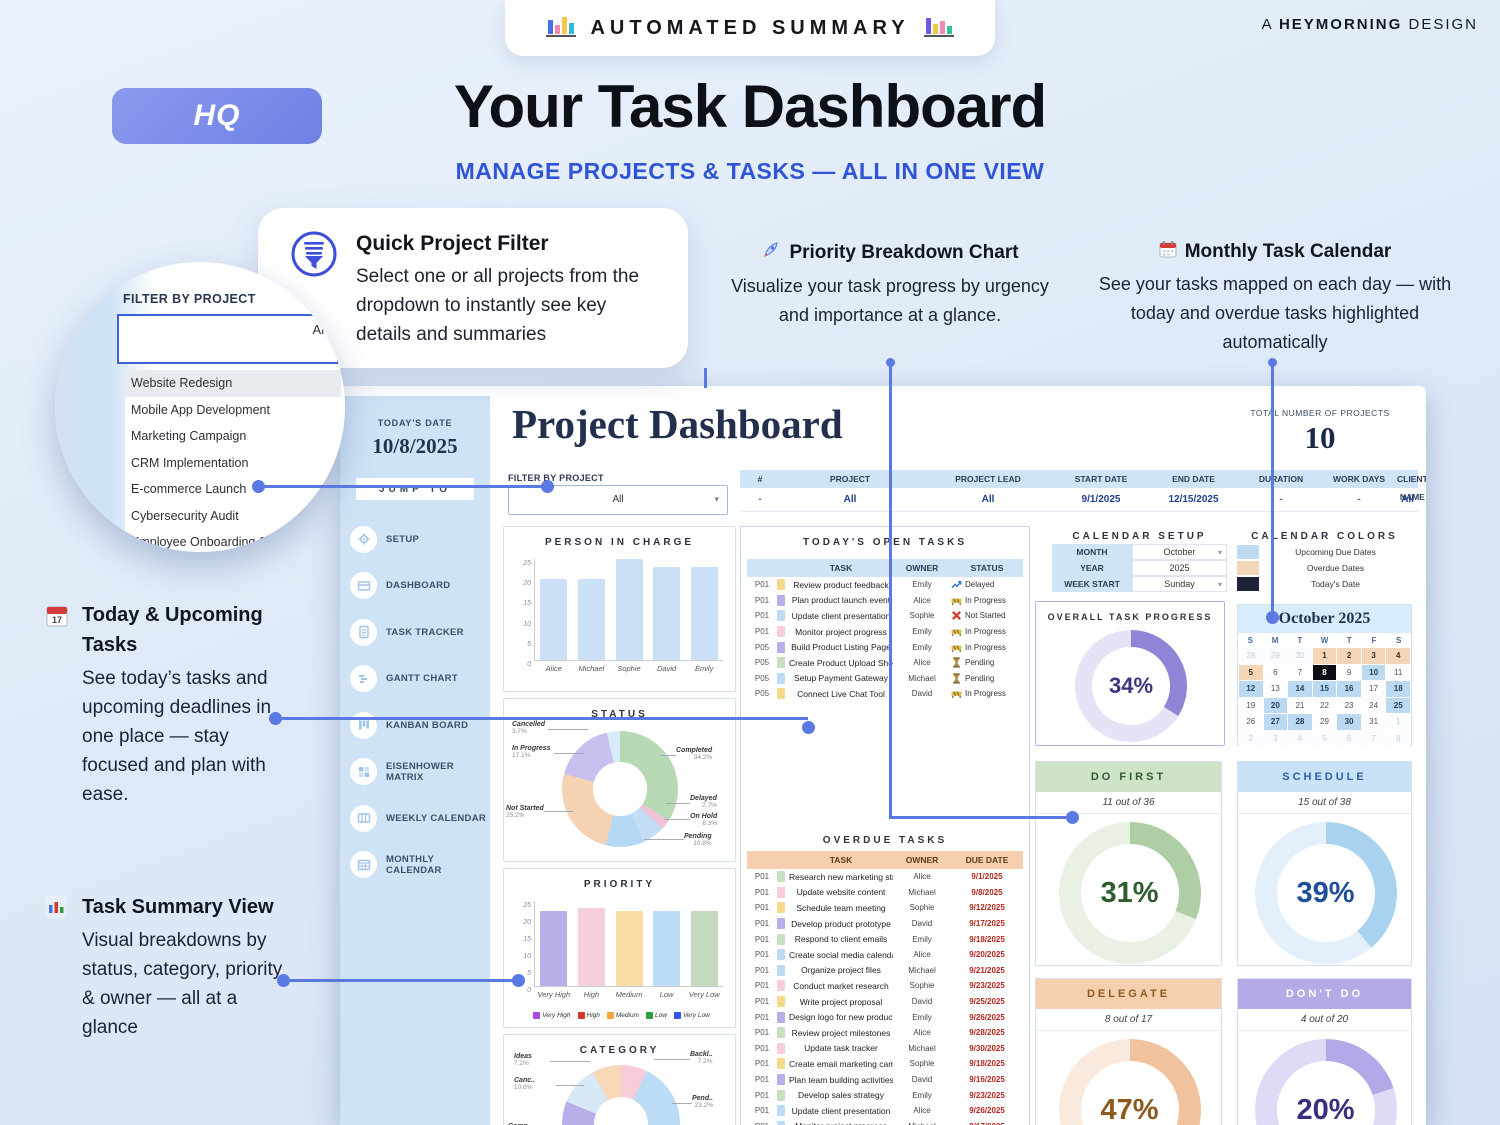 The width and height of the screenshot is (1500, 1125). I want to click on column-header: TASK, so click(841, 860).